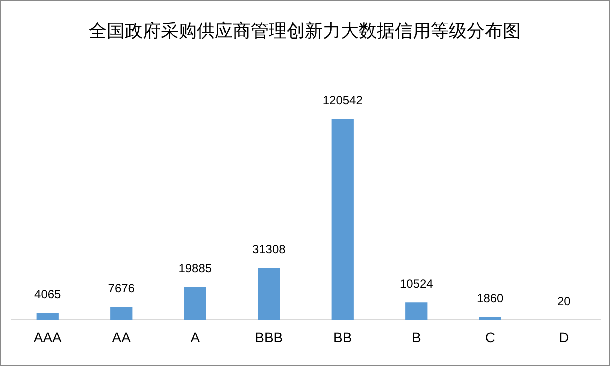 This screenshot has height=366, width=610. Describe the element at coordinates (417, 283) in the screenshot. I see `data-label: 10524` at that location.